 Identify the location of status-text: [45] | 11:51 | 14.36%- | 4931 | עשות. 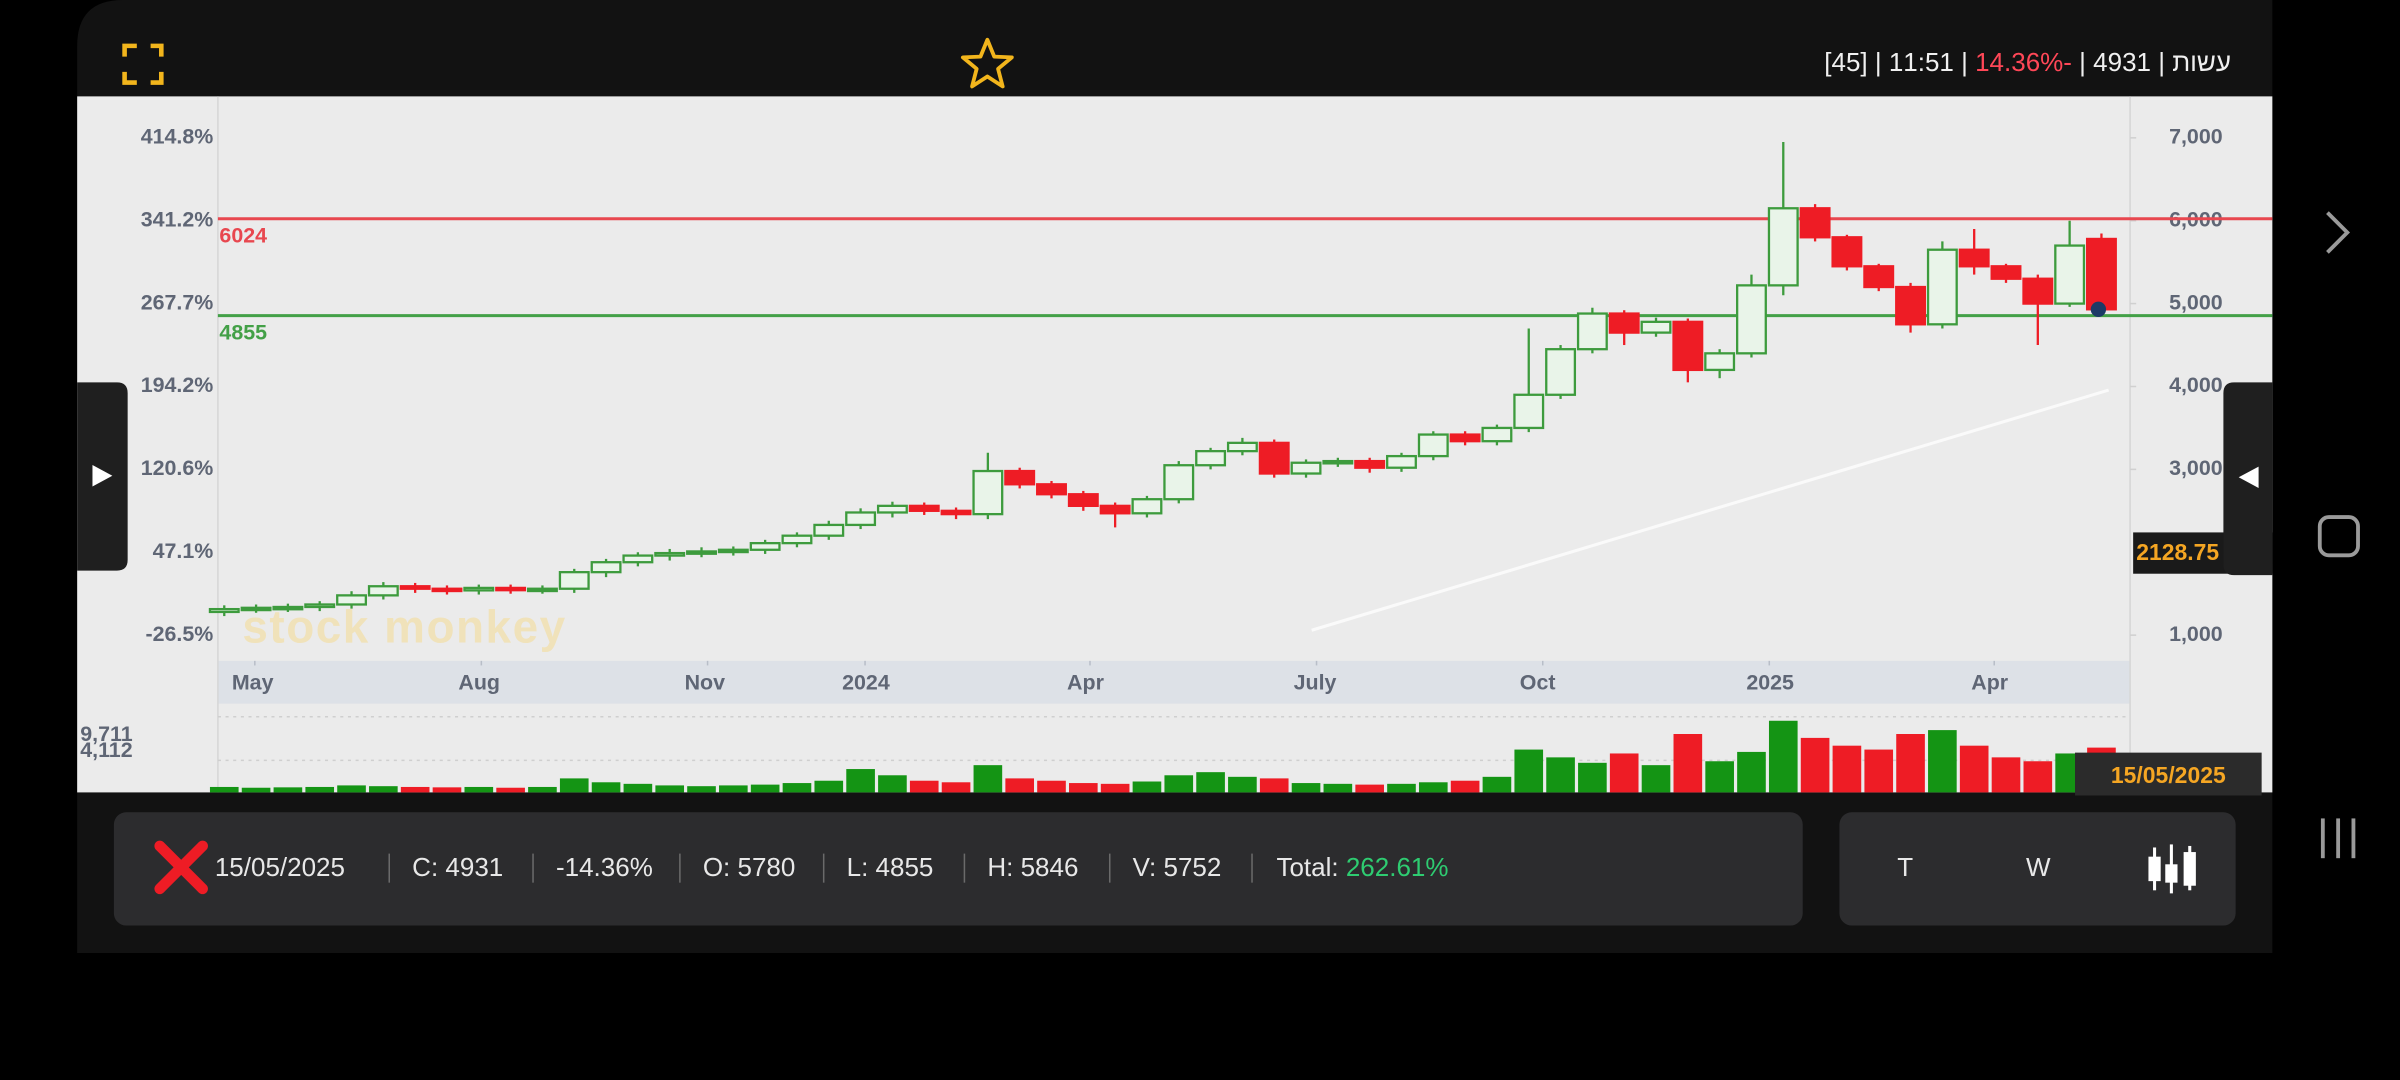
(2027, 62).